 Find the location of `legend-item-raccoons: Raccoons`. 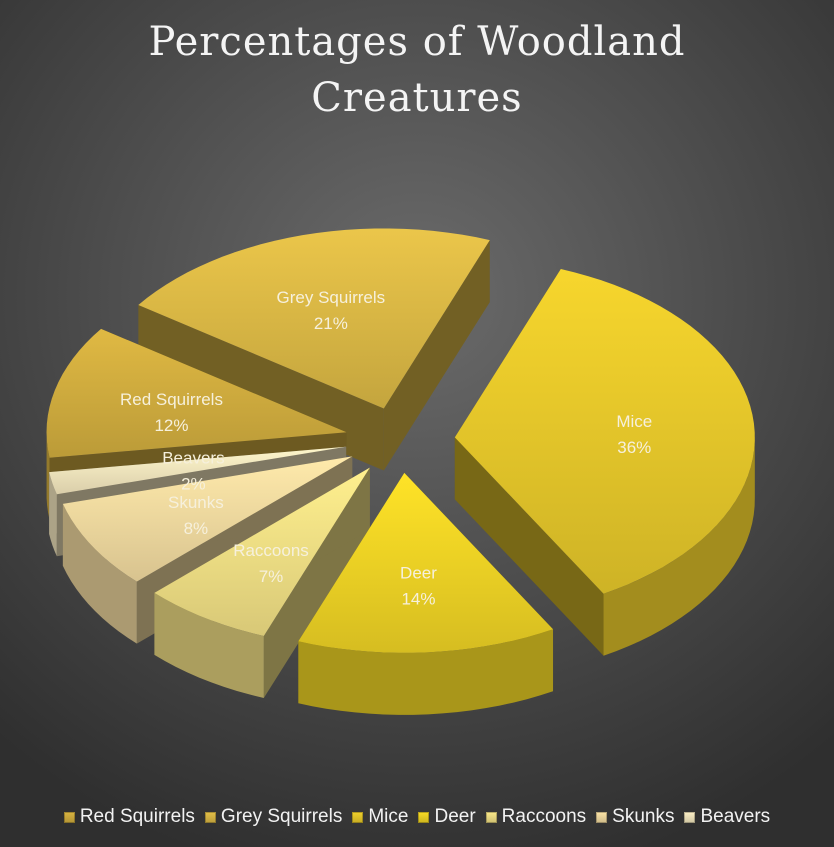

legend-item-raccoons: Raccoons is located at coordinates (536, 817).